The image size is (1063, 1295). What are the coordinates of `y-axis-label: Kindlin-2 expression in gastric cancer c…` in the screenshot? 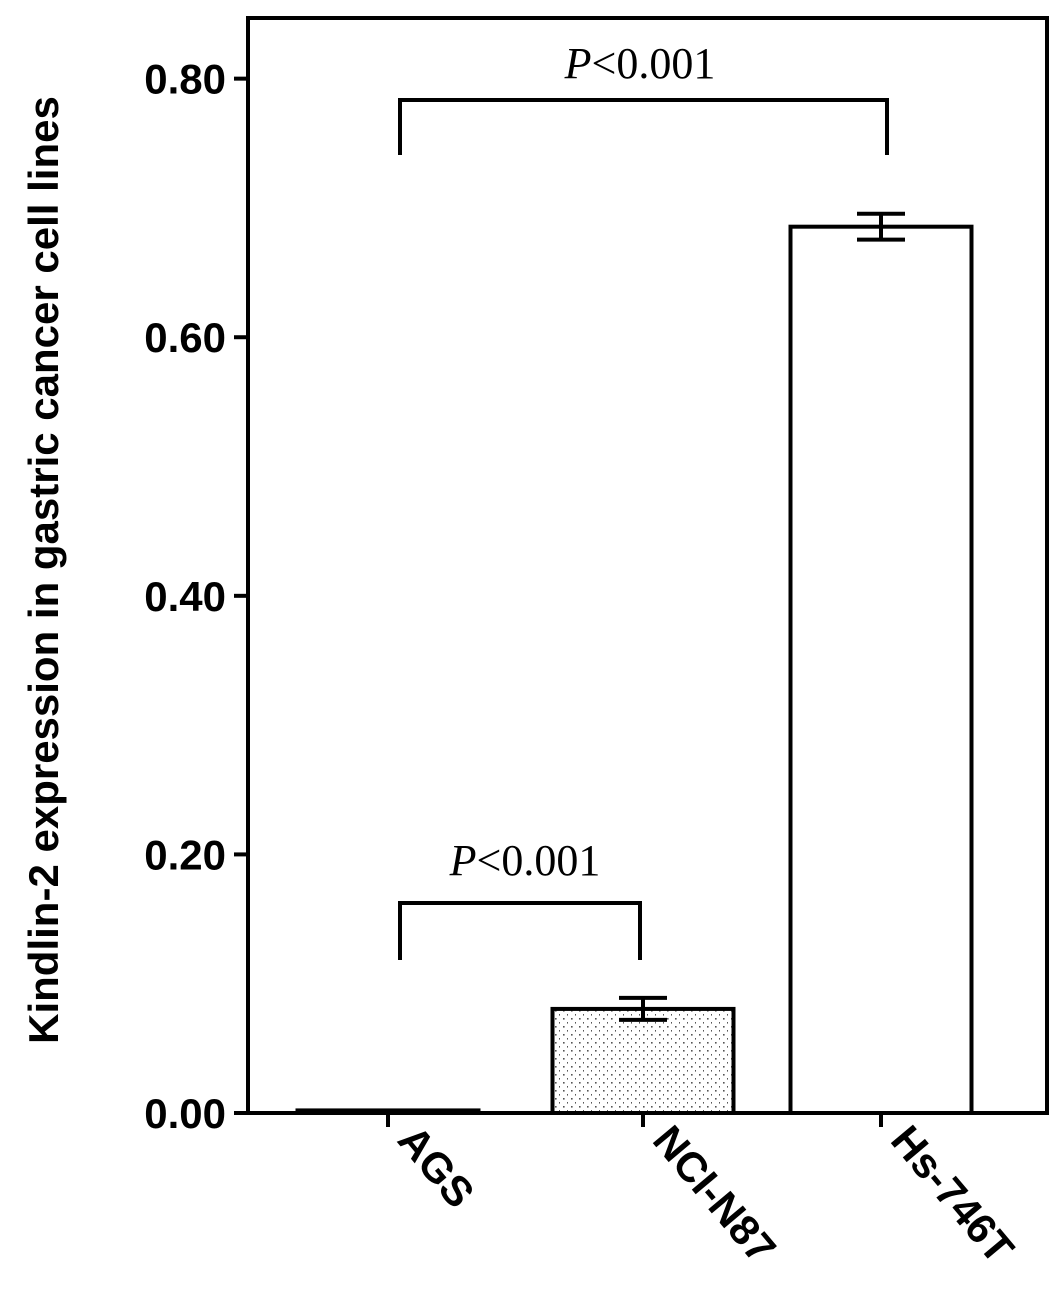 It's located at (43, 570).